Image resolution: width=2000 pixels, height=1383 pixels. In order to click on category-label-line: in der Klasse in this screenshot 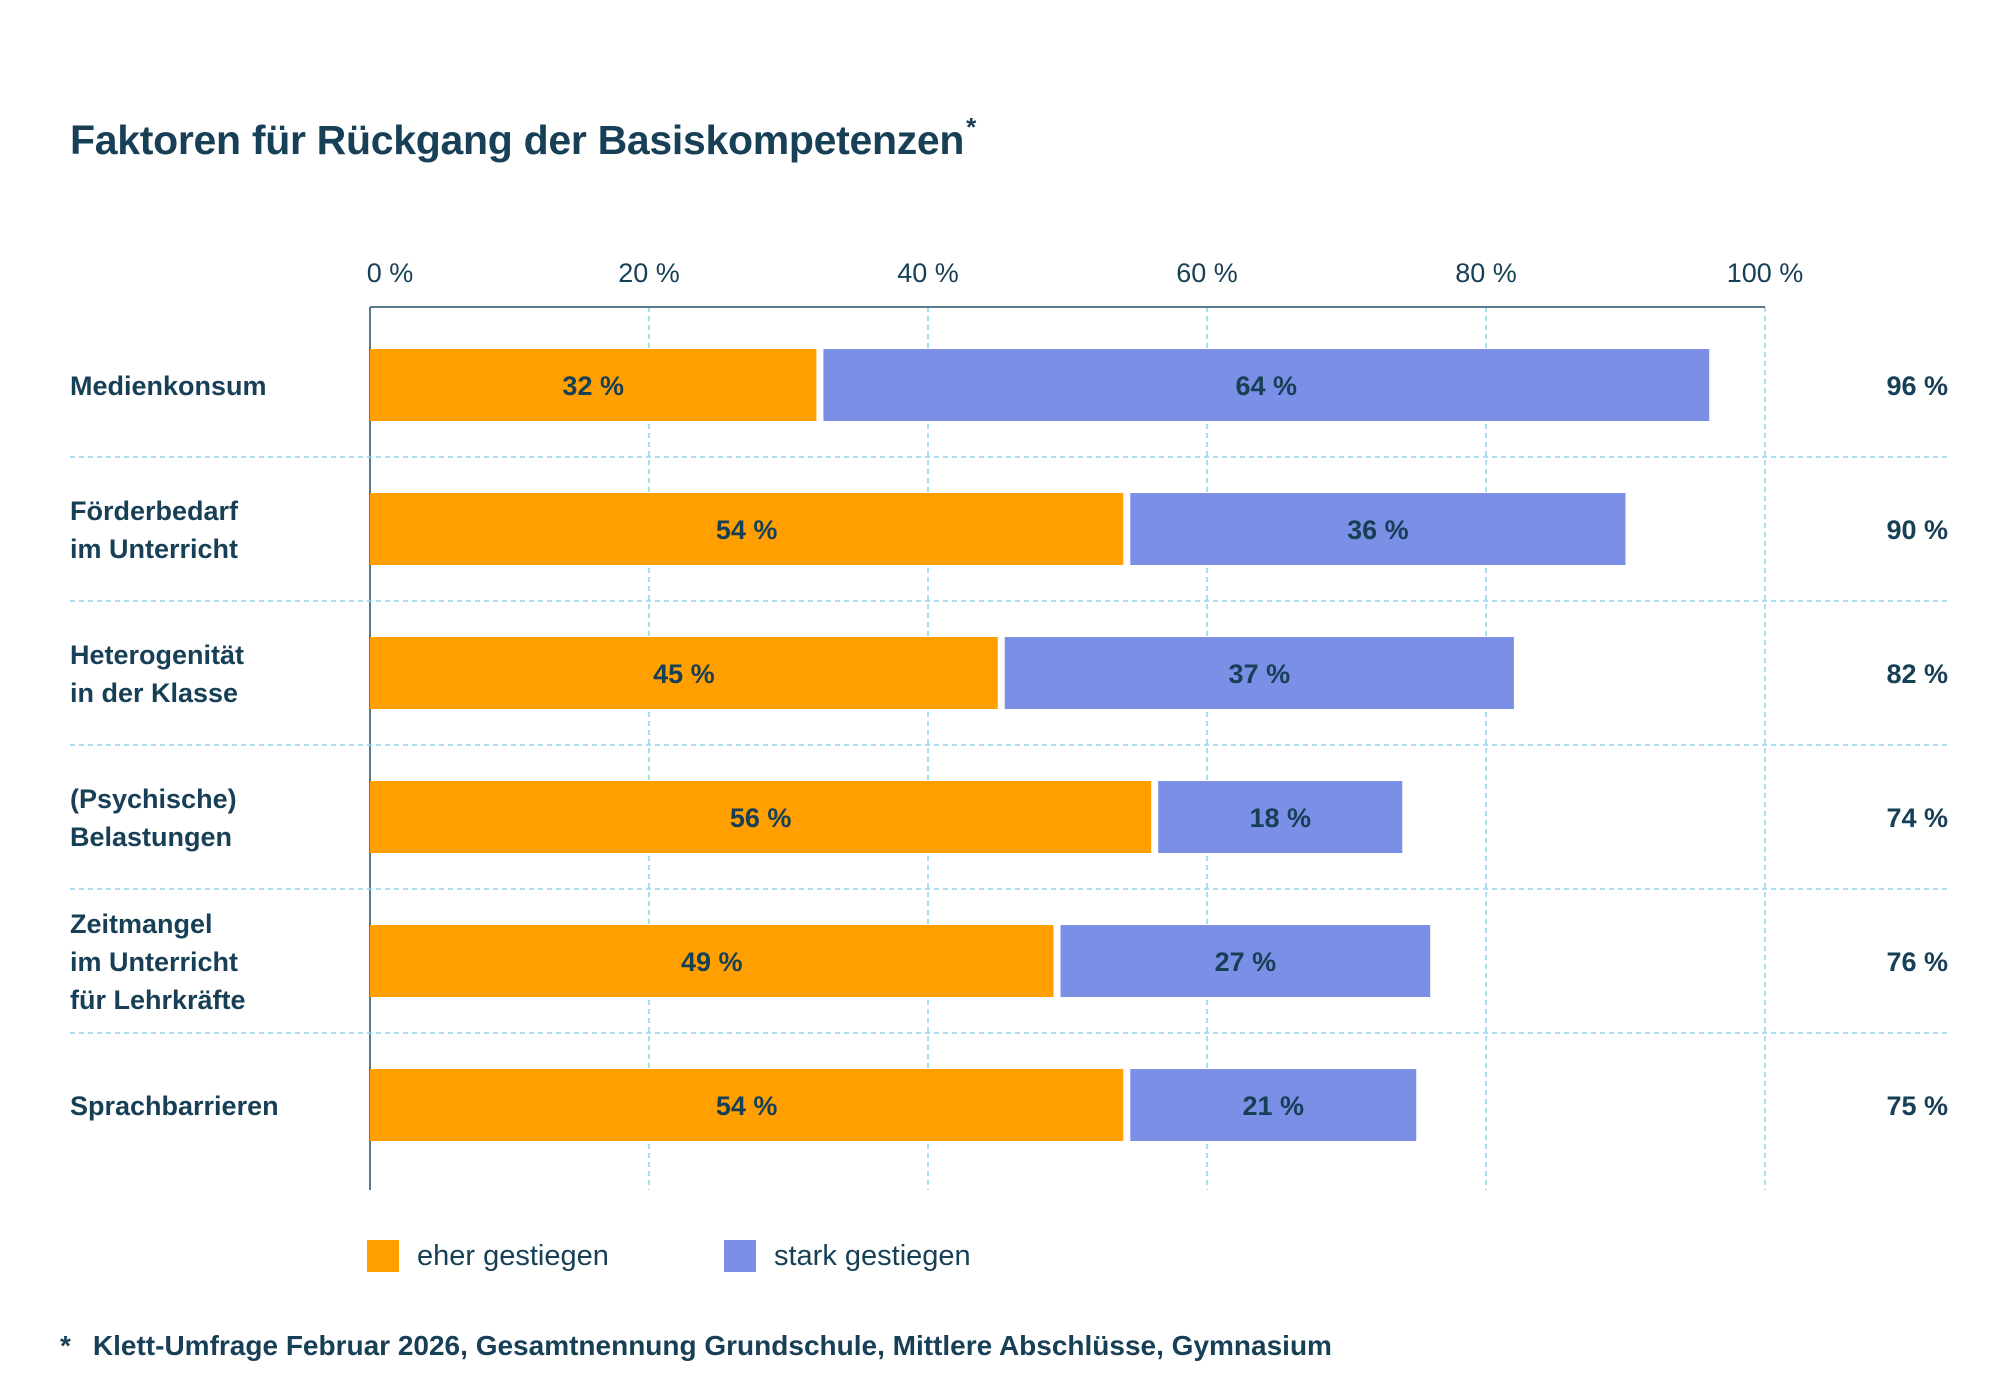, I will do `click(154, 693)`.